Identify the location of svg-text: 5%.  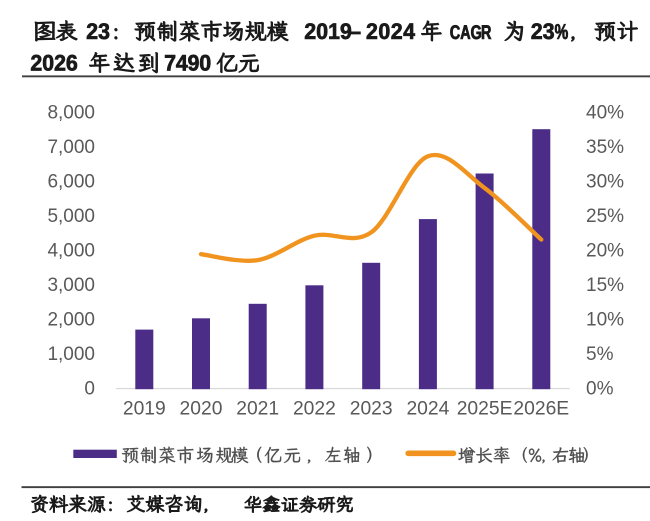
(600, 354).